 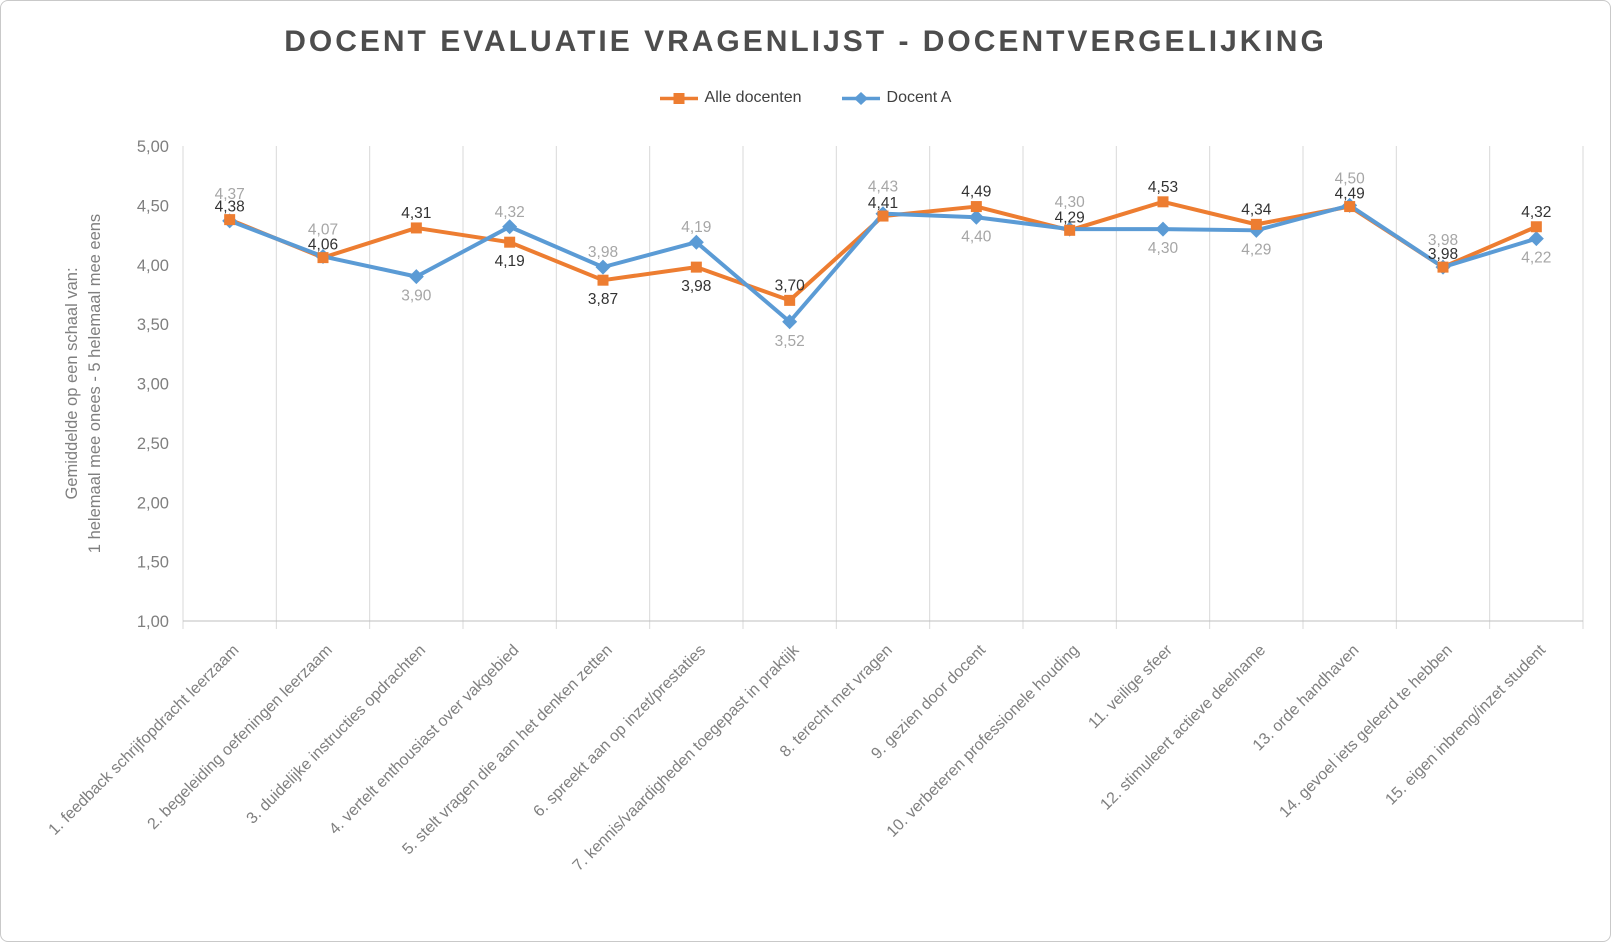 I want to click on y-axis-tick-label: 5,00, so click(x=153, y=147).